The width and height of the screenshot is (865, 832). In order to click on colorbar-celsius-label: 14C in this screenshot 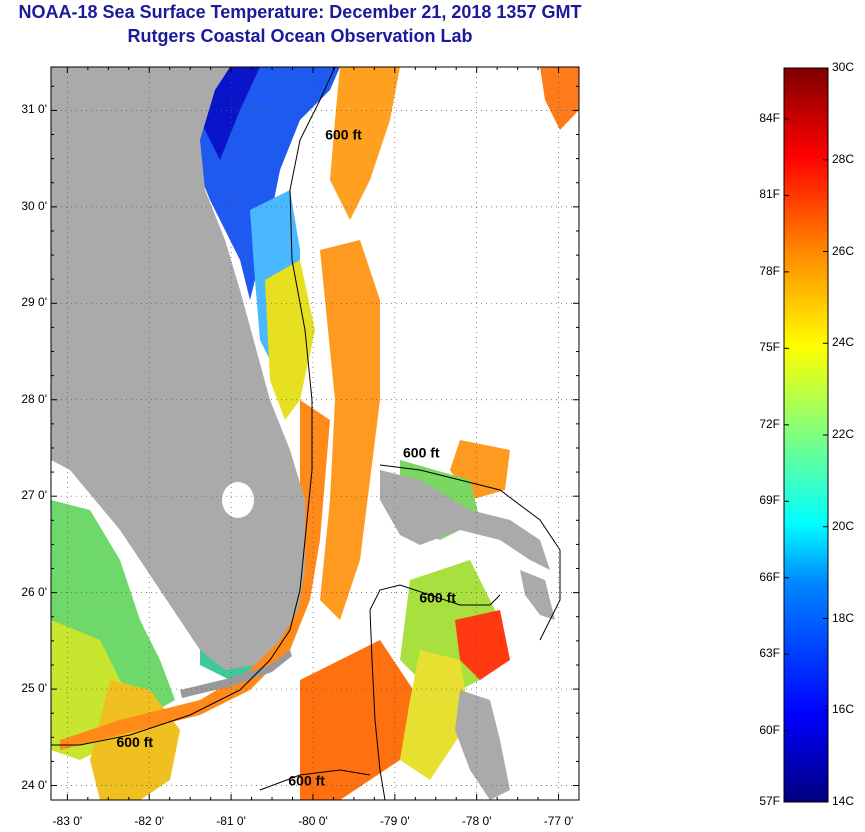, I will do `click(843, 801)`.